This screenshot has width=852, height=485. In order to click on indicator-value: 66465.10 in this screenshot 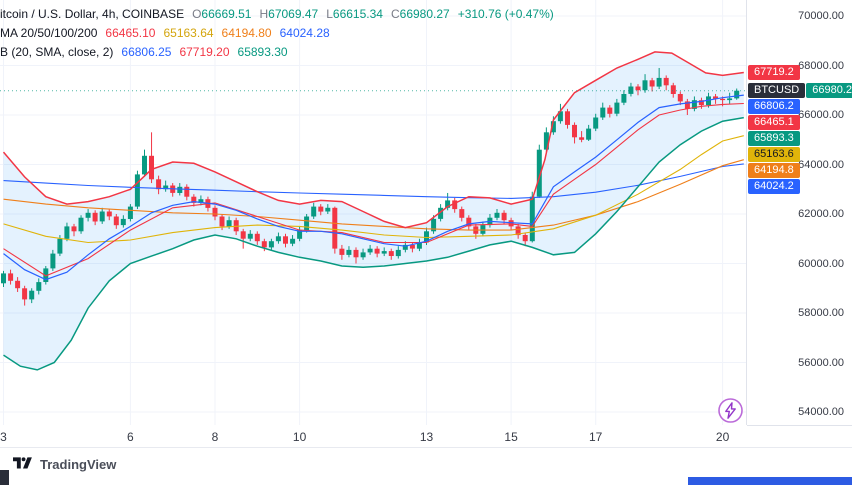, I will do `click(130, 32)`.